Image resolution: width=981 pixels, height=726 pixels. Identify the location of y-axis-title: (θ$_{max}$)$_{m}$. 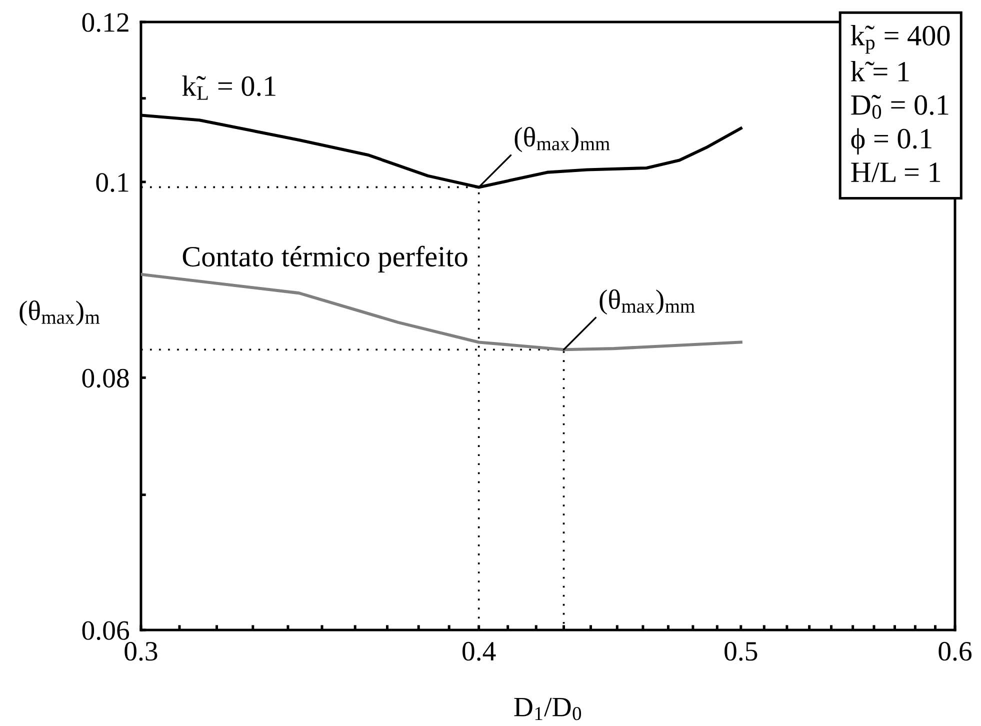
(60, 313).